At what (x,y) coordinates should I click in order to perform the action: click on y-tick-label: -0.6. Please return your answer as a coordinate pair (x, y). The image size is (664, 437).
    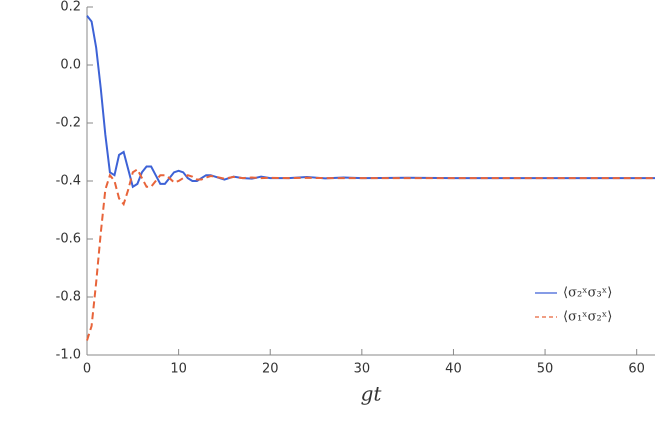
    Looking at the image, I should click on (68, 239).